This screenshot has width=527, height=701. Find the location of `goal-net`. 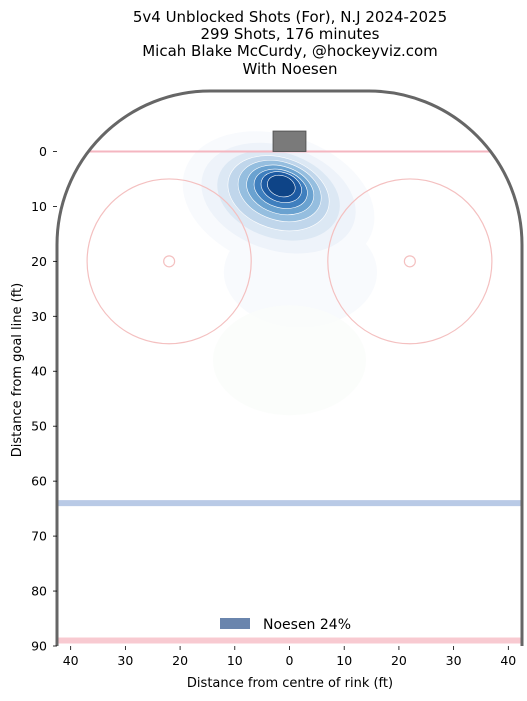

goal-net is located at coordinates (289, 141).